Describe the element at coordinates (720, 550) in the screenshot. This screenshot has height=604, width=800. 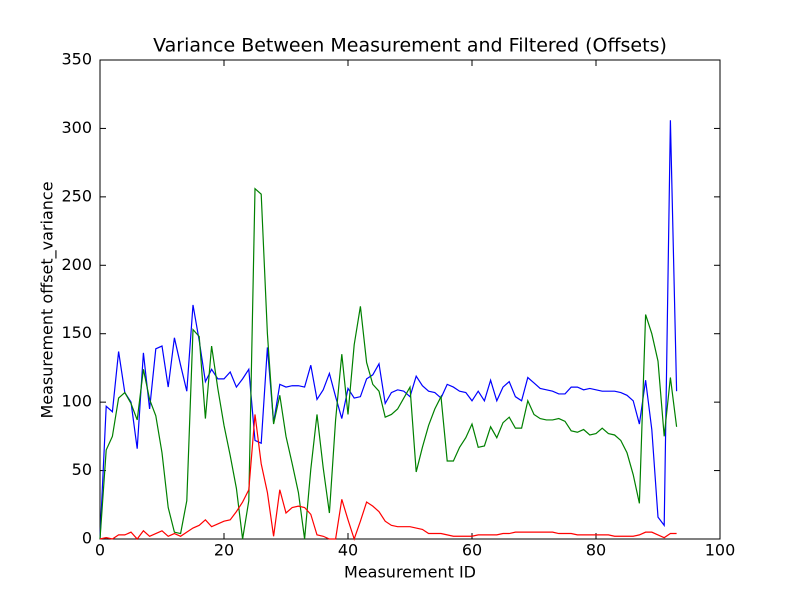
I see `x-tick-label: 100` at that location.